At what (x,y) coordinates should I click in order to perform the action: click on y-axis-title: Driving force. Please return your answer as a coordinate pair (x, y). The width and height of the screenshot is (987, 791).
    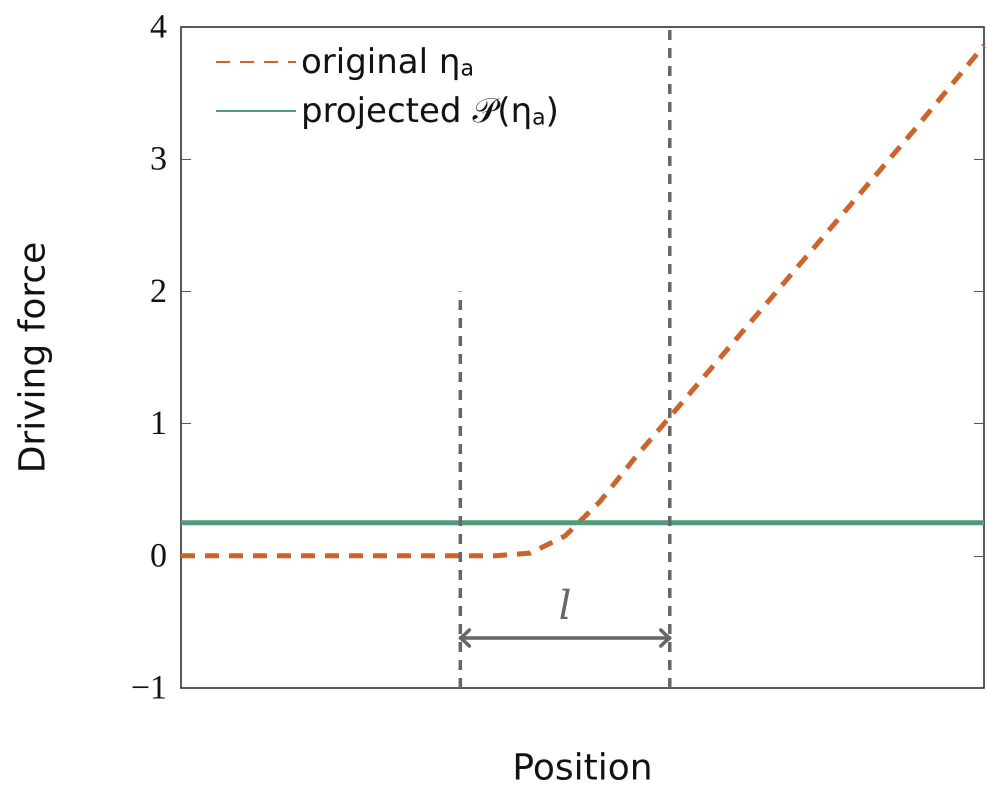
    Looking at the image, I should click on (33, 358).